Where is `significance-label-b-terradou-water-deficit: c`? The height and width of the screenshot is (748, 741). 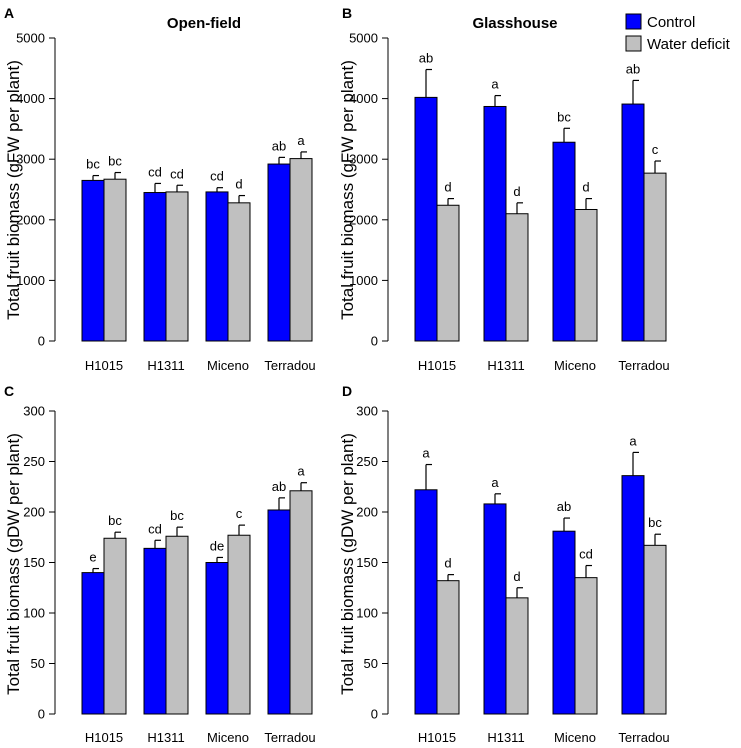 significance-label-b-terradou-water-deficit: c is located at coordinates (655, 149).